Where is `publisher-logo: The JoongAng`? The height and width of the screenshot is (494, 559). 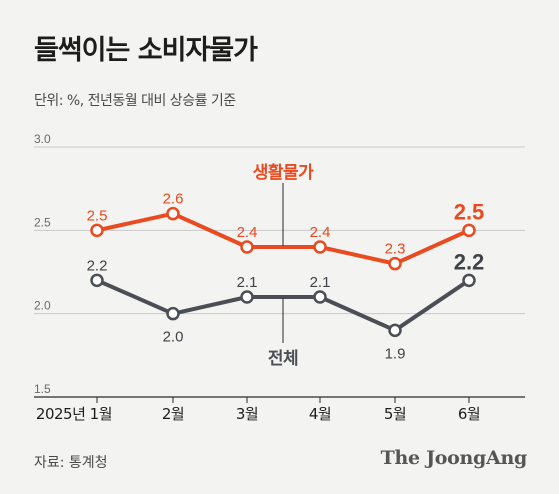 publisher-logo: The JoongAng is located at coordinates (454, 458).